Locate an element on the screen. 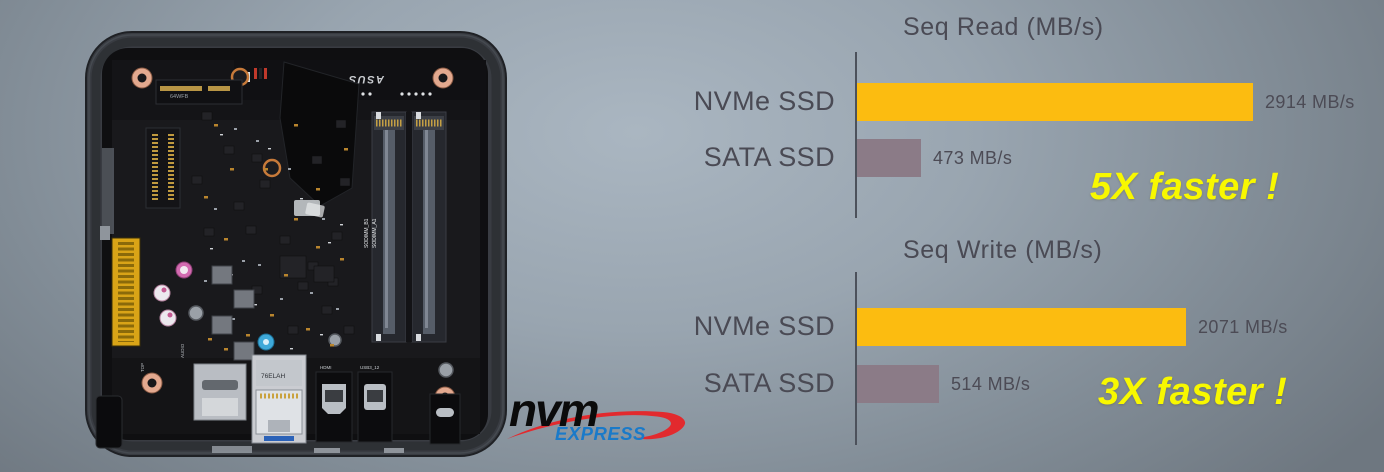 The height and width of the screenshot is (472, 1384). sodimm-ram-slots: SODIMM_B1 SODIMM_A1 is located at coordinates (405, 227).